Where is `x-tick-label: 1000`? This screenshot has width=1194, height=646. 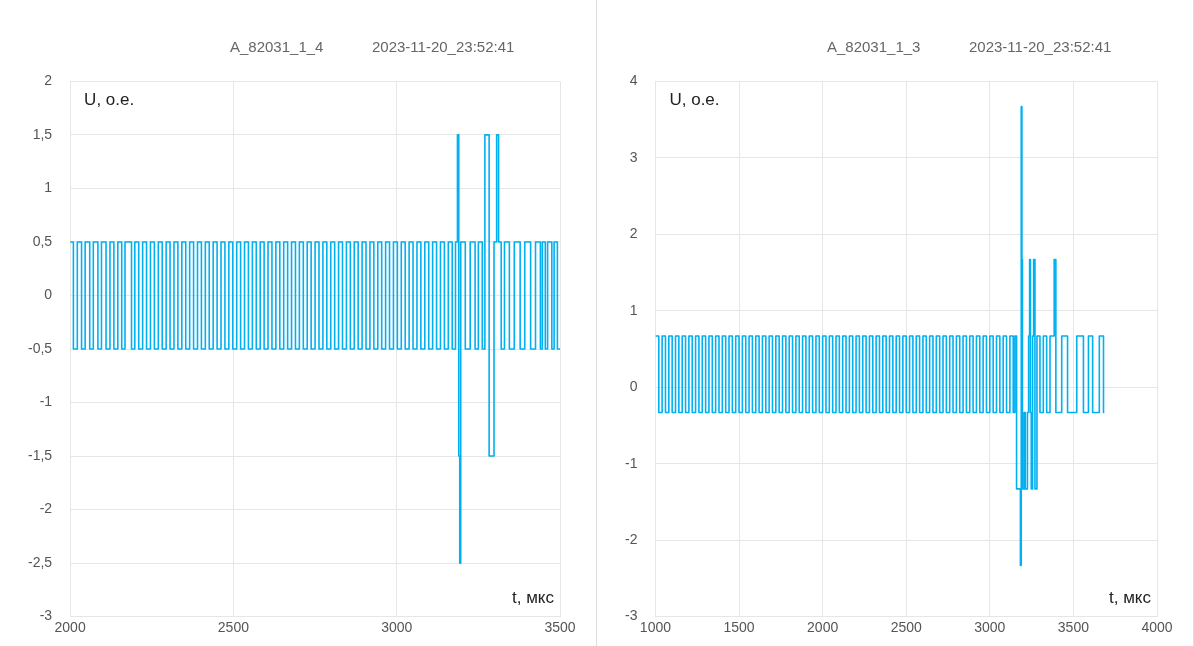 x-tick-label: 1000 is located at coordinates (655, 626).